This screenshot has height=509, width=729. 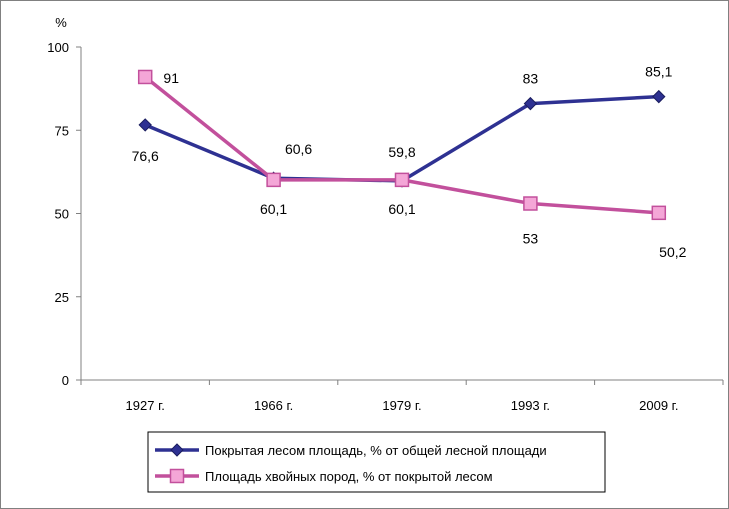 I want to click on data-label: 85,1, so click(x=658, y=72).